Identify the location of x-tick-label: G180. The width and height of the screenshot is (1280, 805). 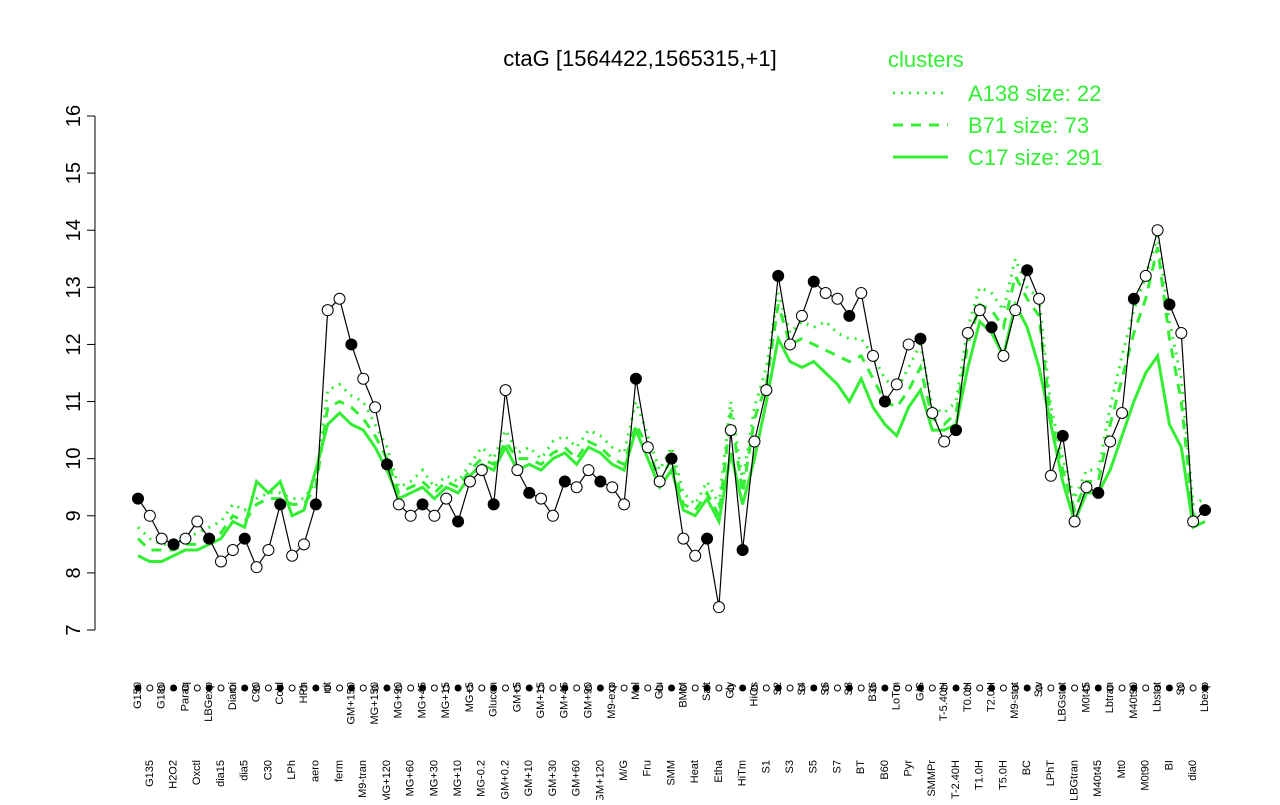
(162, 695).